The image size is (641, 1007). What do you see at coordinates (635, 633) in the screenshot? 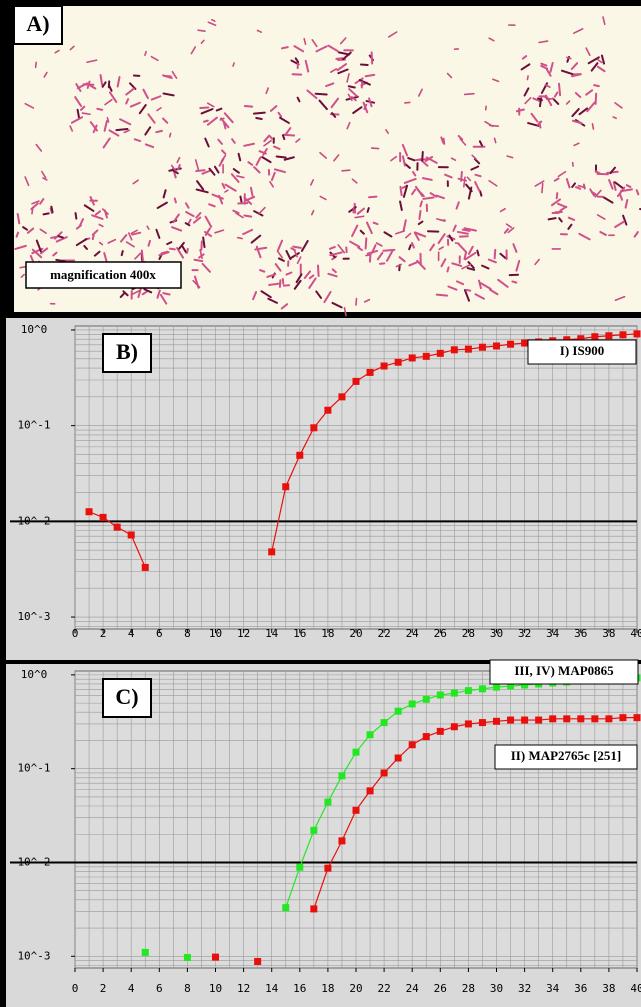
I see `x-tick-label: 40` at bounding box center [635, 633].